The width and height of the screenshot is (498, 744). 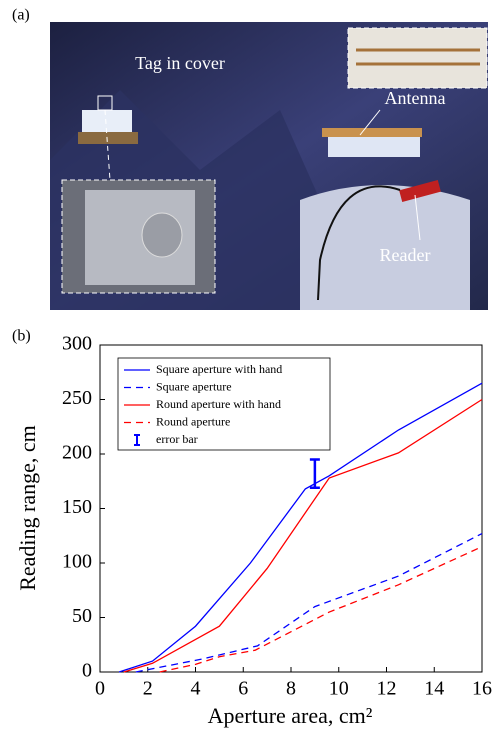 I want to click on legend-swatch, so click(x=137, y=440).